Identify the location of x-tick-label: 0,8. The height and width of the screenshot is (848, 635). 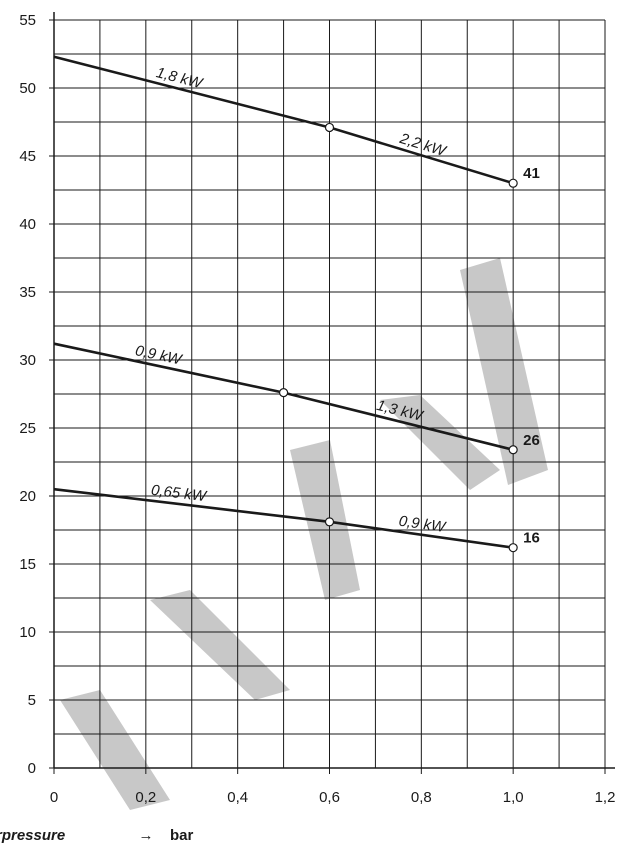
(421, 797).